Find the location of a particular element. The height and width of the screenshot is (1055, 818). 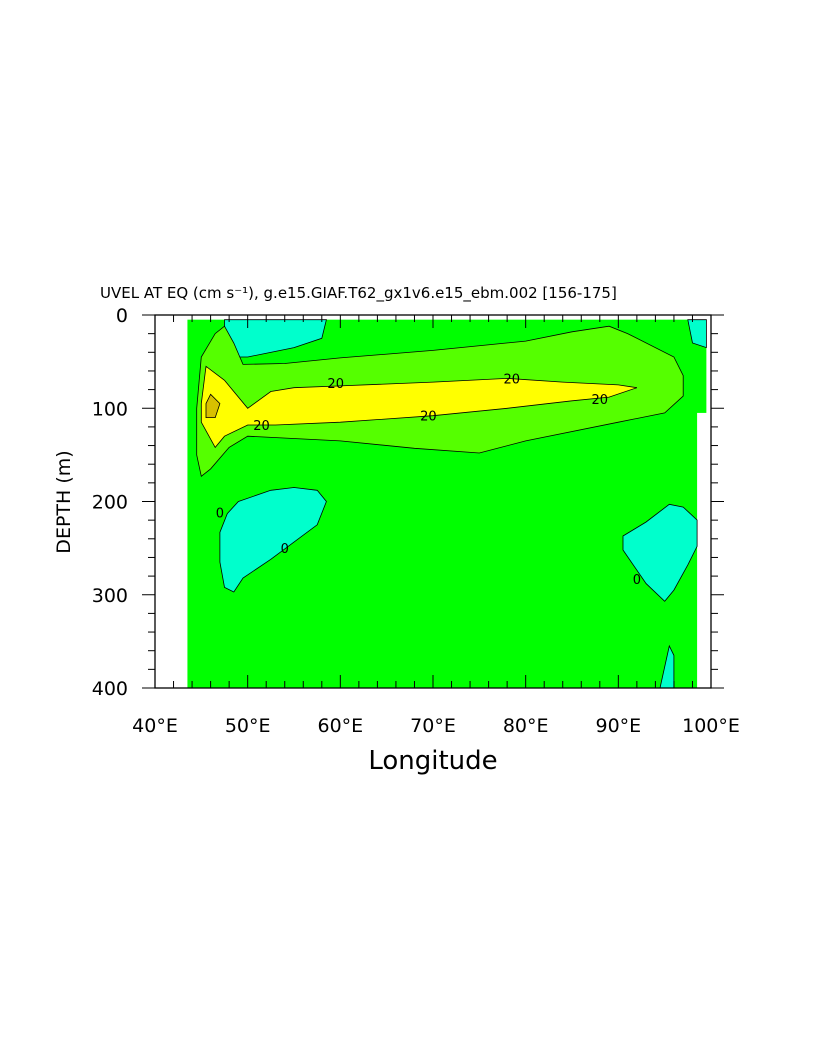

y-tick-label: 200 is located at coordinates (110, 503).